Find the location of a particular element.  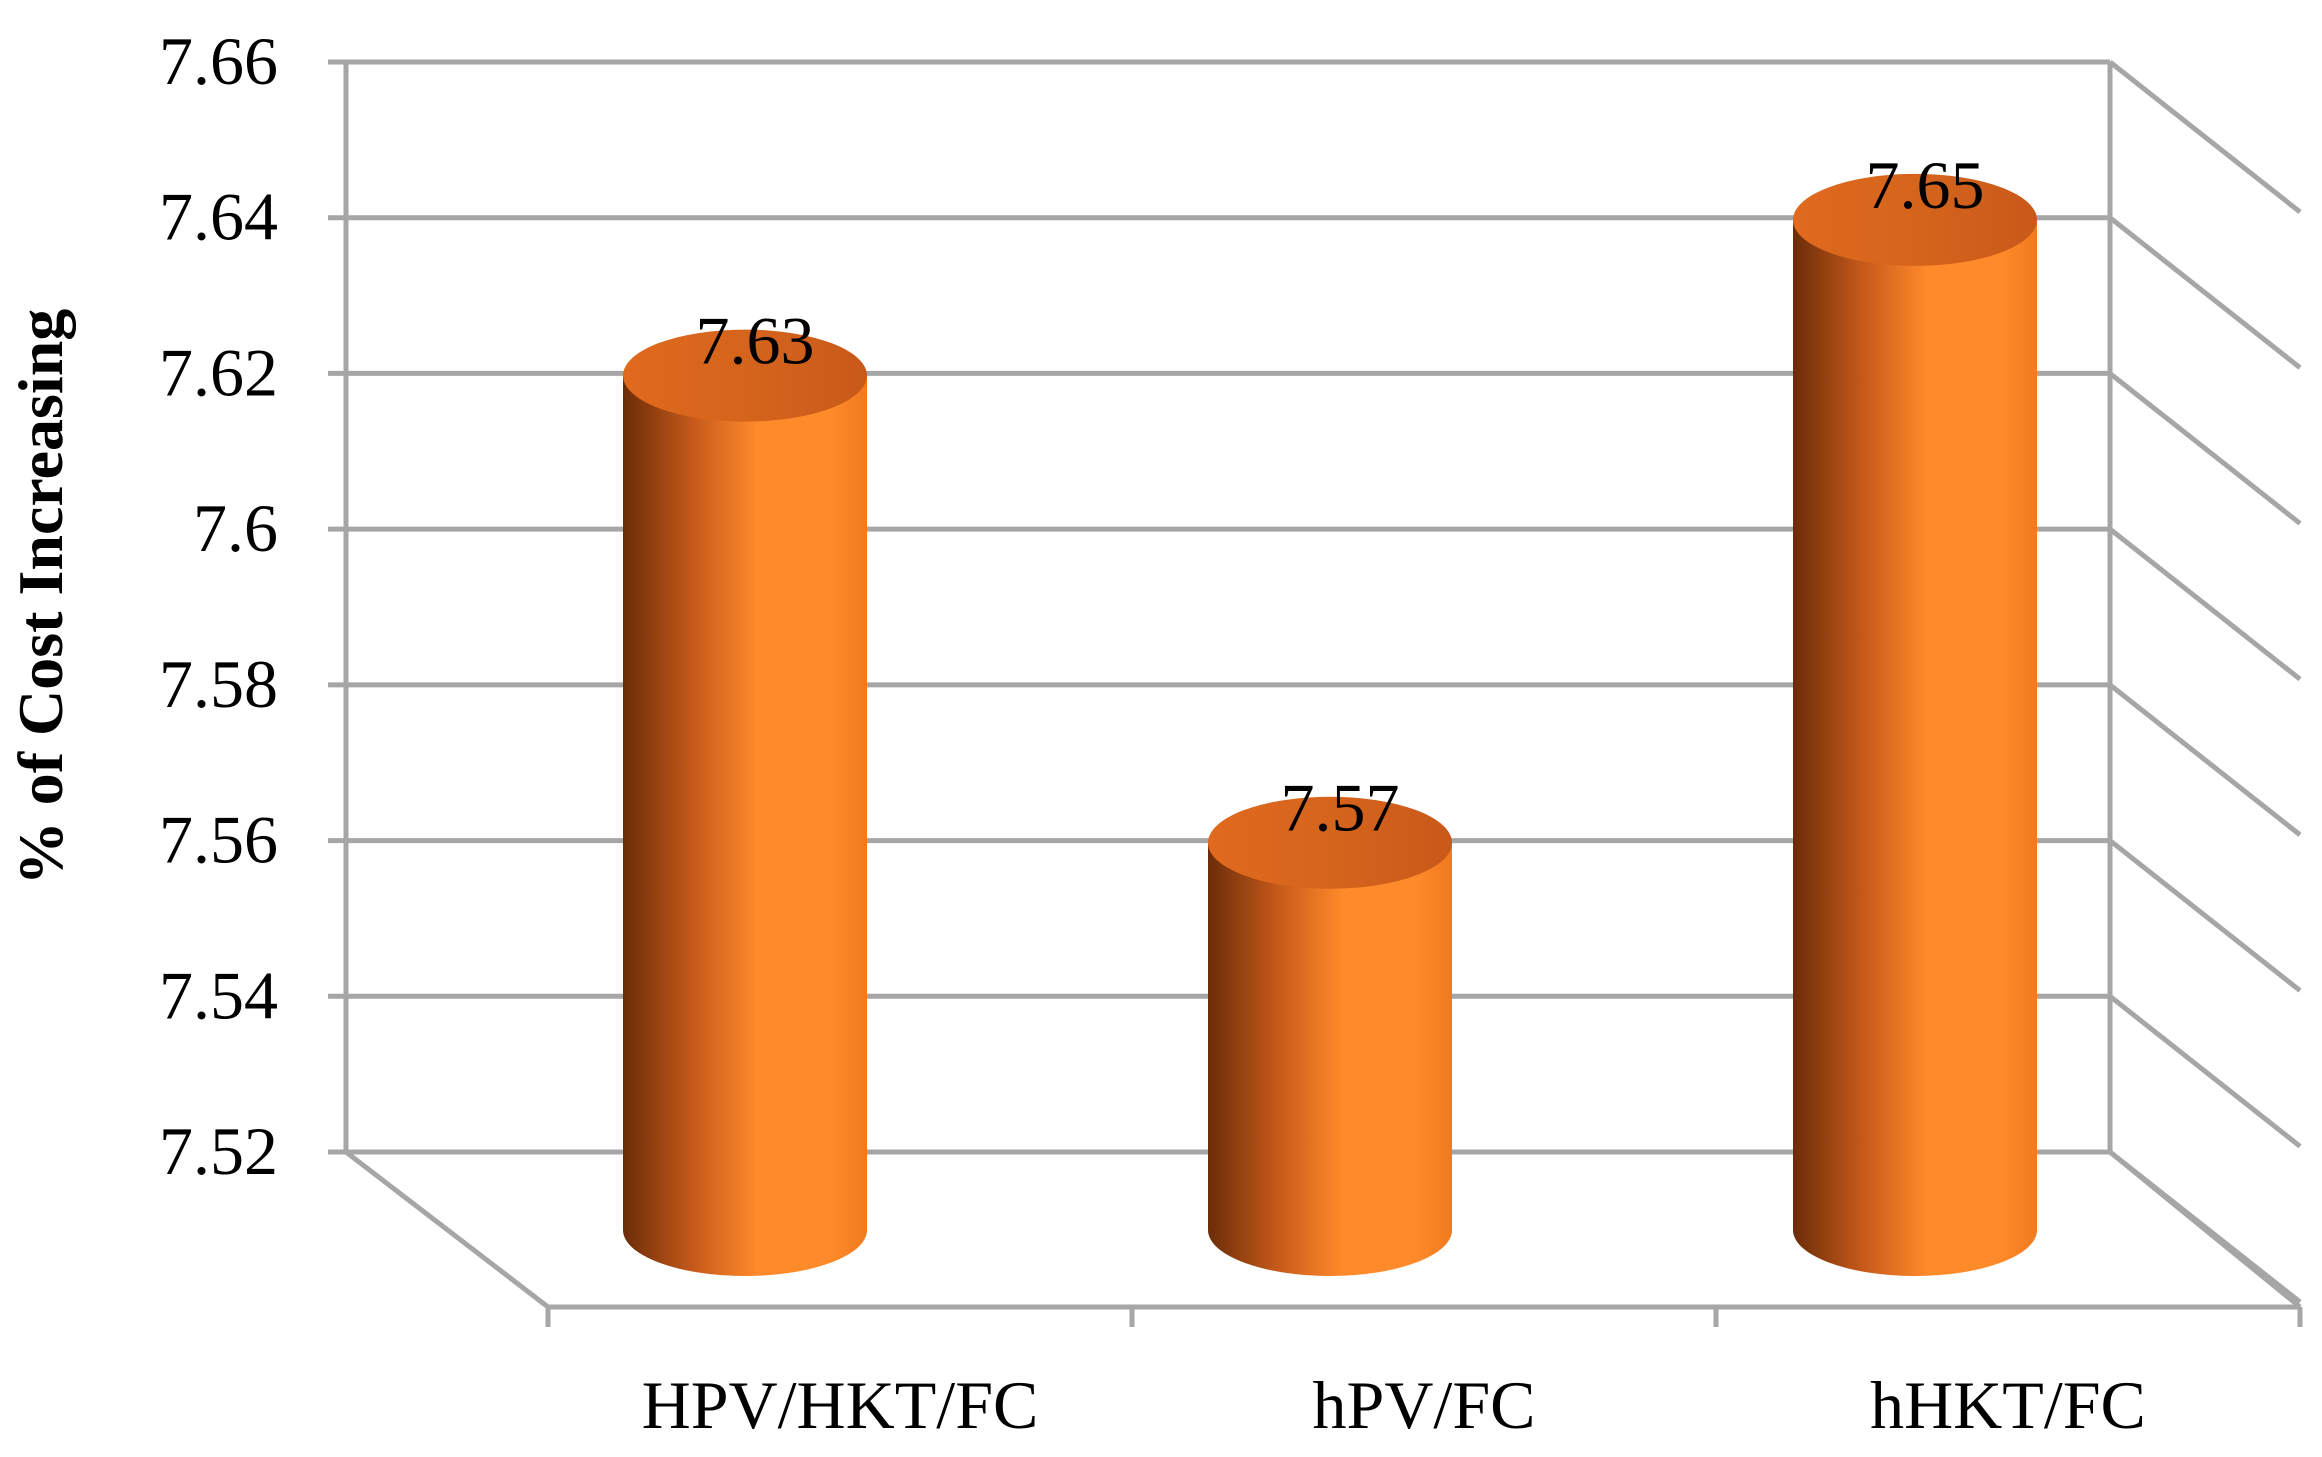

data-label: 7.63 is located at coordinates (755, 341).